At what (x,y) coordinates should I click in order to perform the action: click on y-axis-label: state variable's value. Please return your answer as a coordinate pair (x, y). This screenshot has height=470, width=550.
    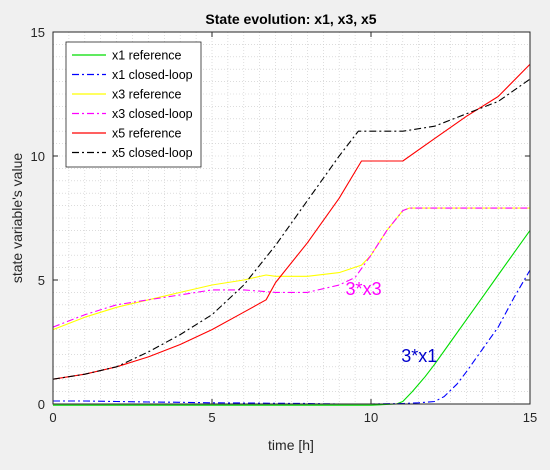
    Looking at the image, I should click on (17, 218).